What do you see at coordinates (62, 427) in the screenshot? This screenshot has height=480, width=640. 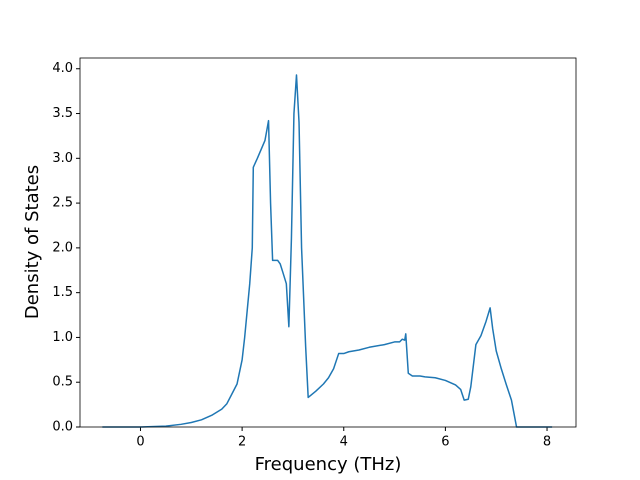 I see `y-tick-label: 0.0` at bounding box center [62, 427].